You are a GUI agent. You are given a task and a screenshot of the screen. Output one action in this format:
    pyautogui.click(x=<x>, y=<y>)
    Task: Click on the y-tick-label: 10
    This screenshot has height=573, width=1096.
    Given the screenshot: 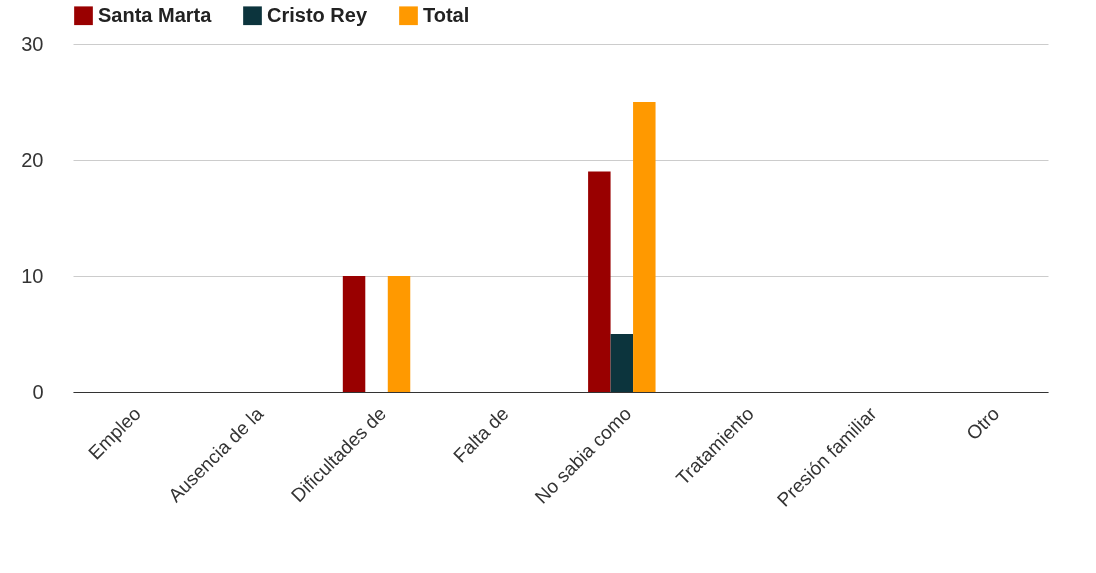 What is the action you would take?
    pyautogui.click(x=32, y=275)
    